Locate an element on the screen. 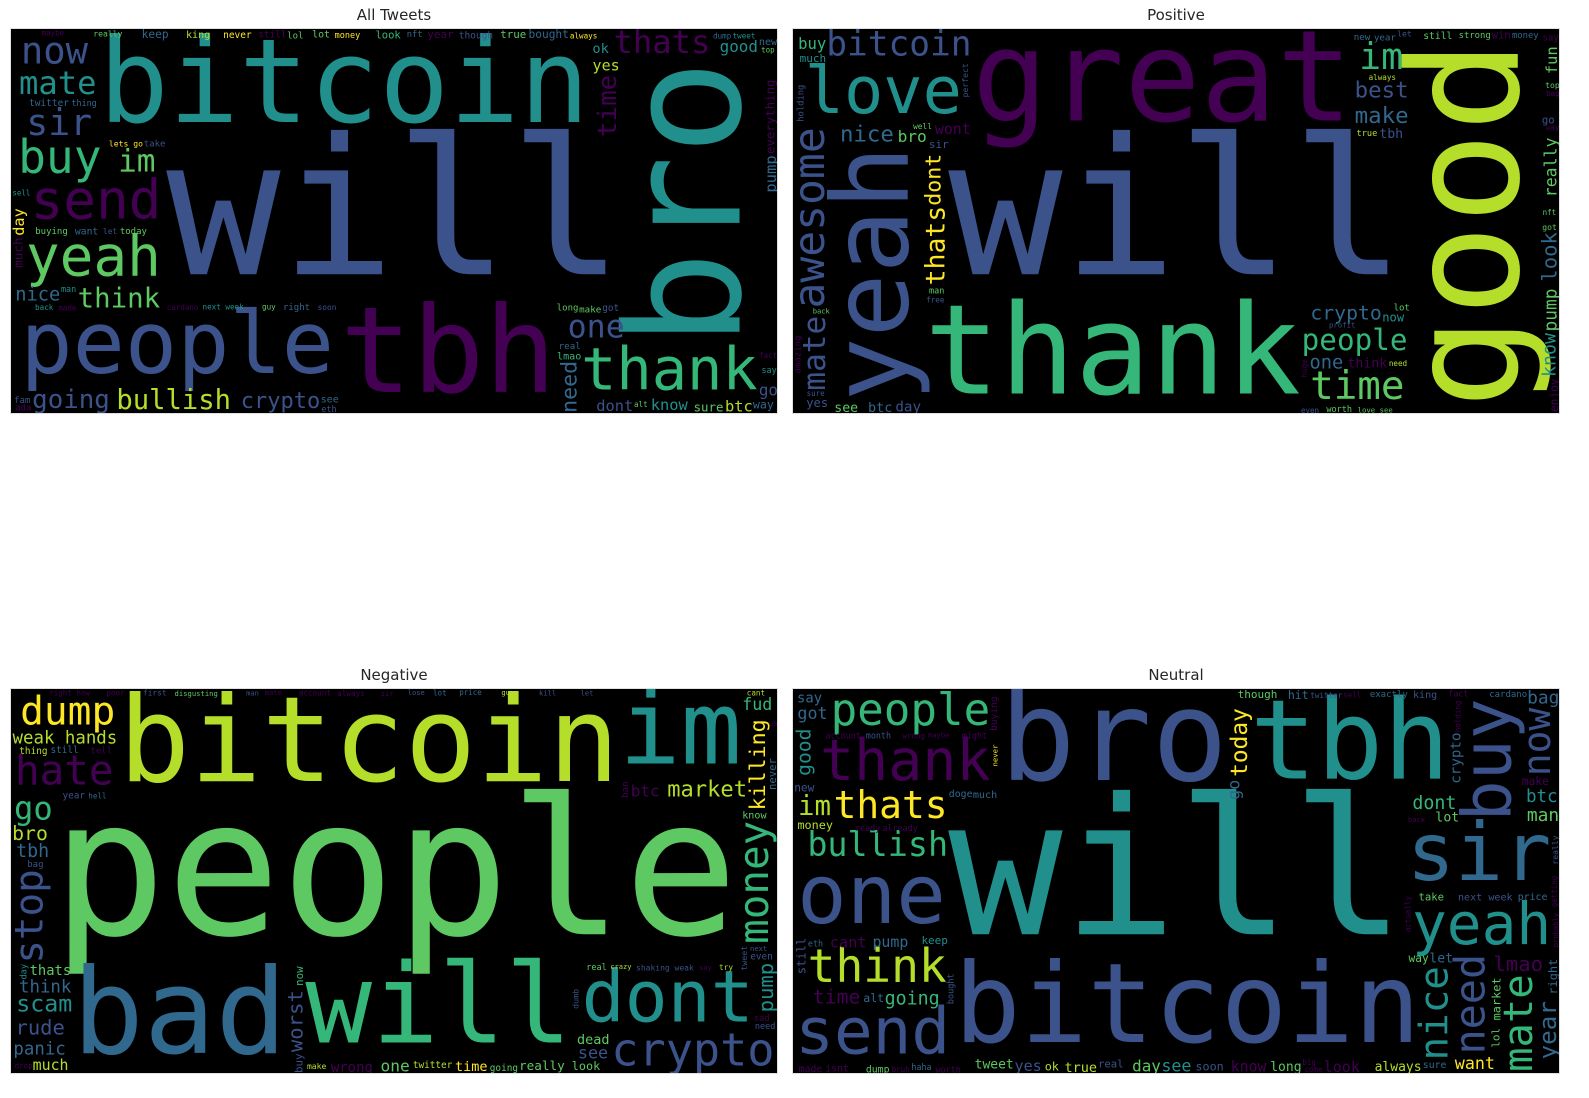 The image size is (1589, 1098). word-tell: tell is located at coordinates (101, 752).